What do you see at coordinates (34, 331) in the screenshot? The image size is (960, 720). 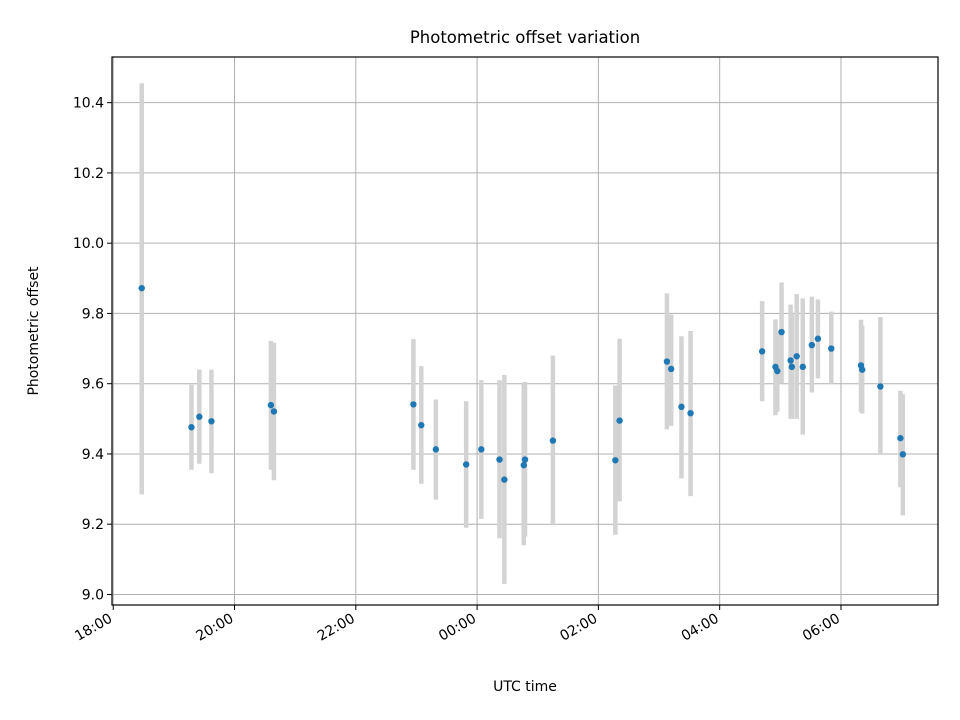 I see `y-axis-label: Photometric offset` at bounding box center [34, 331].